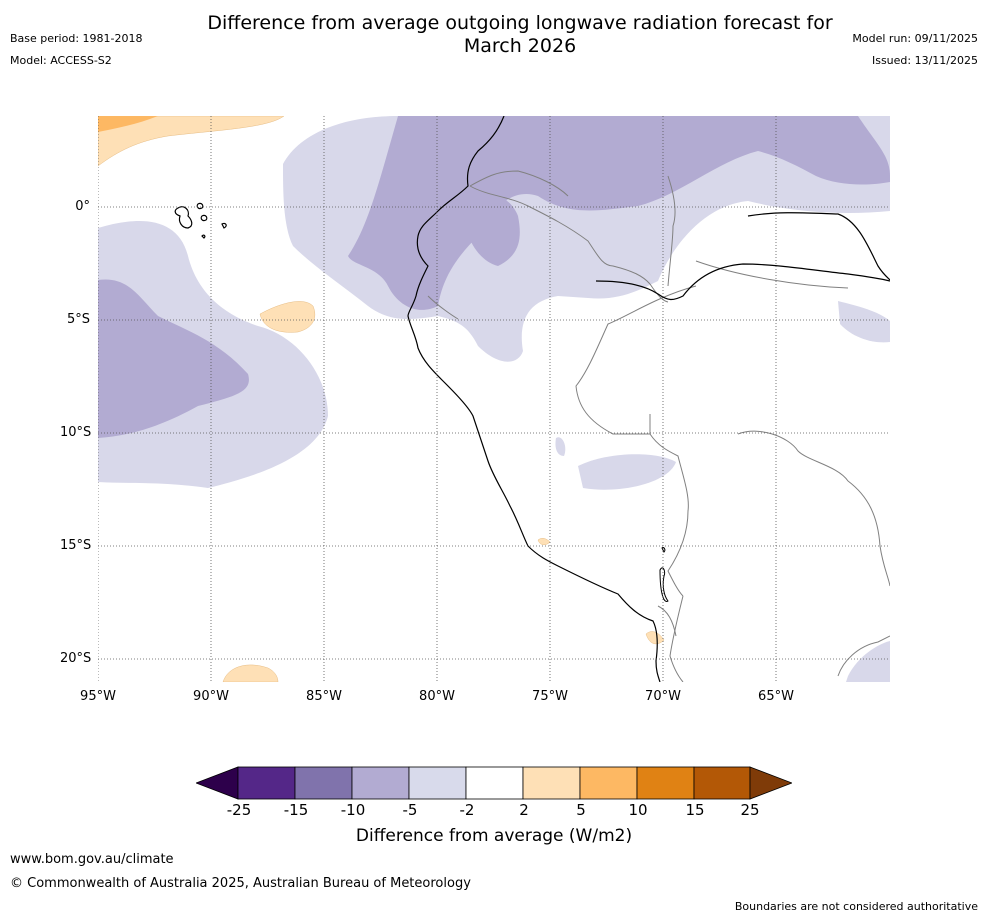  Describe the element at coordinates (76, 38) in the screenshot. I see `base-period: Base period: 1981-2018` at that location.